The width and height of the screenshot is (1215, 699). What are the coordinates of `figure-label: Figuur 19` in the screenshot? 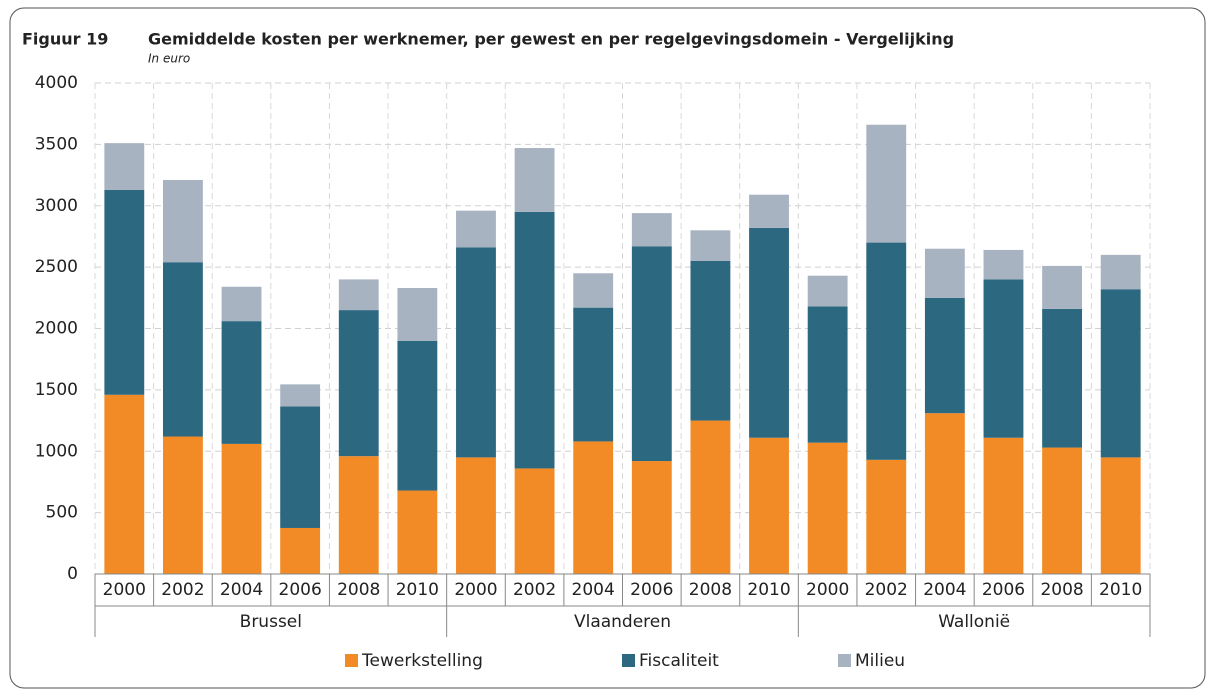 It's located at (65, 39).